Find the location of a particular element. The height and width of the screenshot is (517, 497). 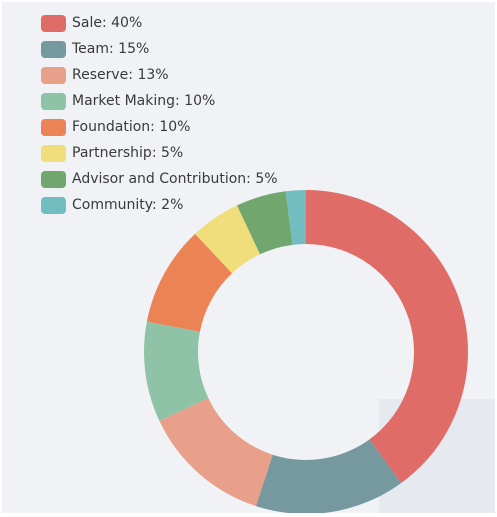

legend-swatch-reserve is located at coordinates (53, 75).